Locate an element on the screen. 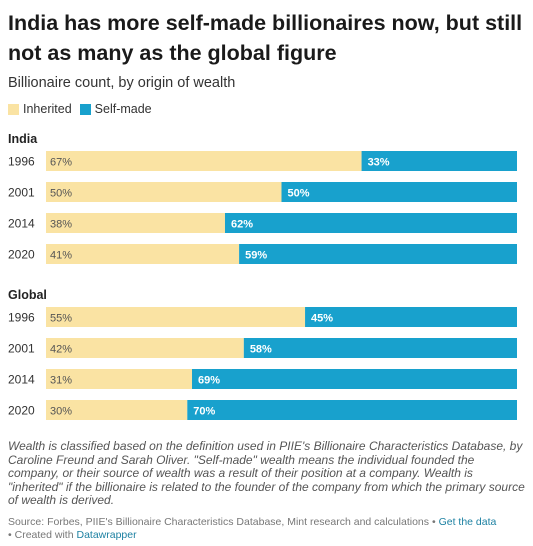 The width and height of the screenshot is (533, 546). data-label-inherited: 67% is located at coordinates (61, 163).